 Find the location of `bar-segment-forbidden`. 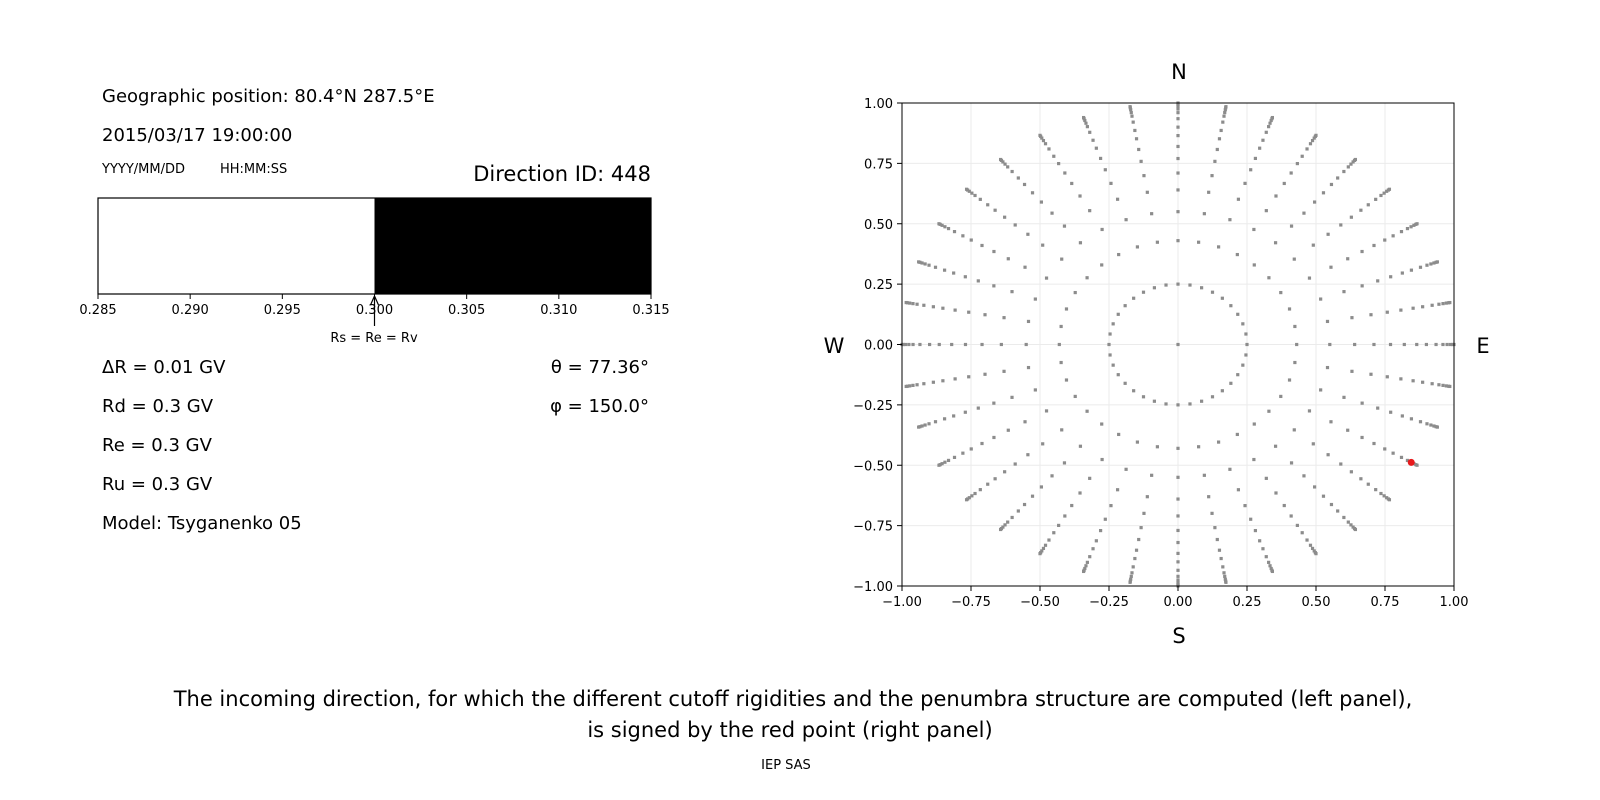

bar-segment-forbidden is located at coordinates (512, 246).